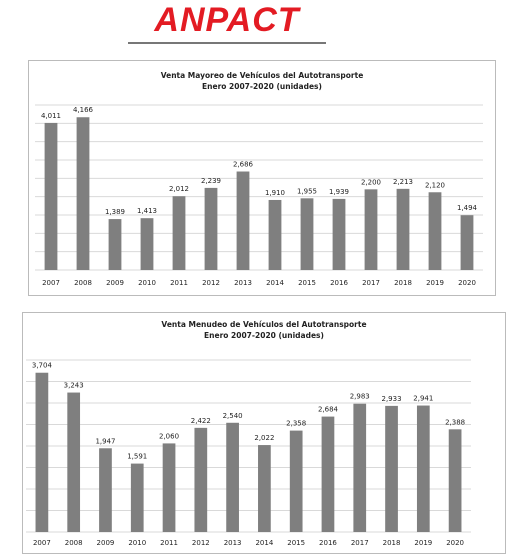  What do you see at coordinates (169, 436) in the screenshot?
I see `value-label: 2,060` at bounding box center [169, 436].